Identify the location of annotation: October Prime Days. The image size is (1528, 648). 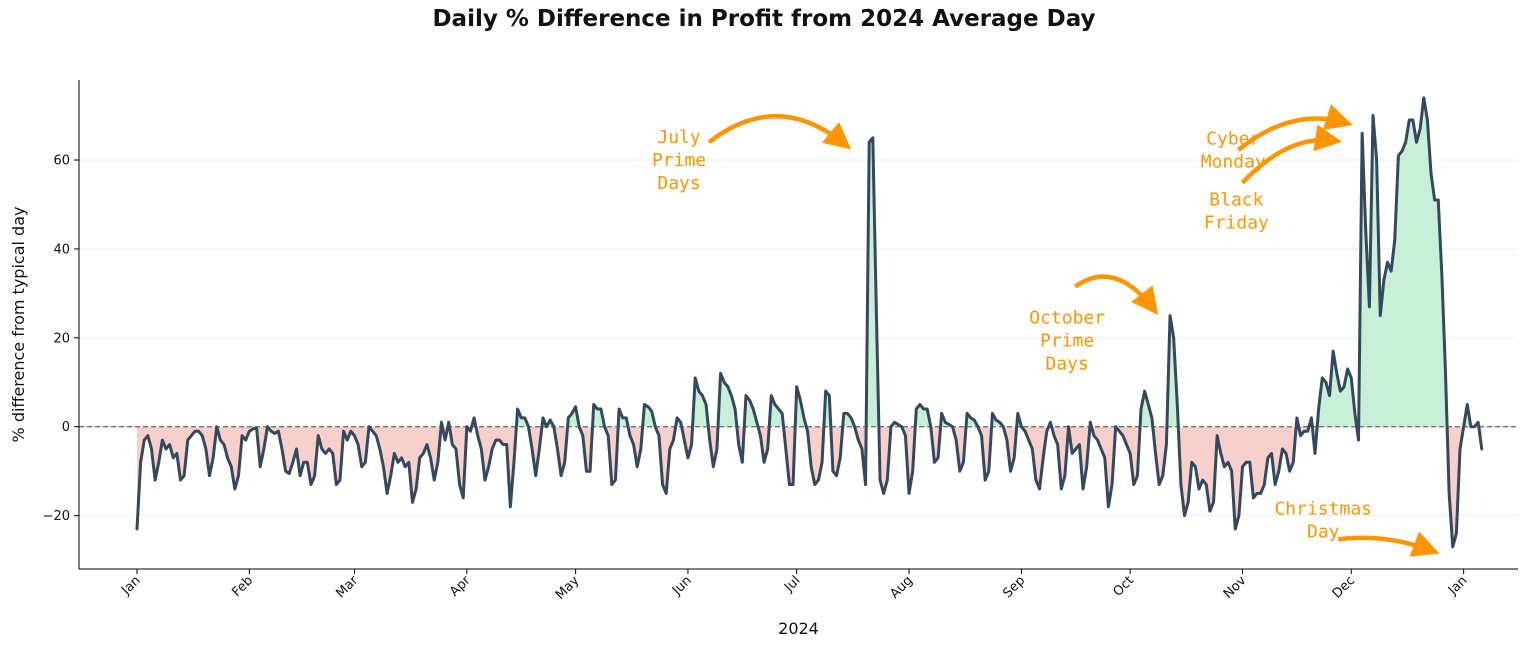
(1094, 324).